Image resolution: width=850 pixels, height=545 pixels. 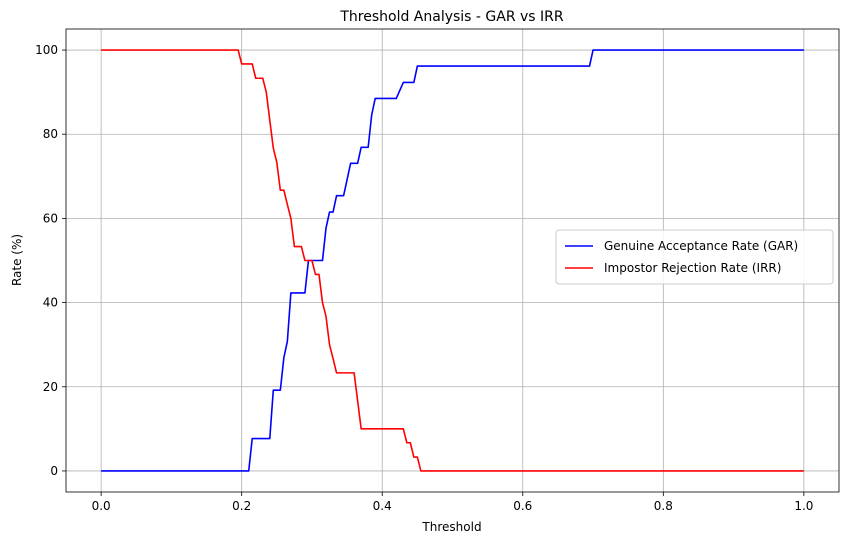 I want to click on y-tick-label: 0, so click(x=54, y=471).